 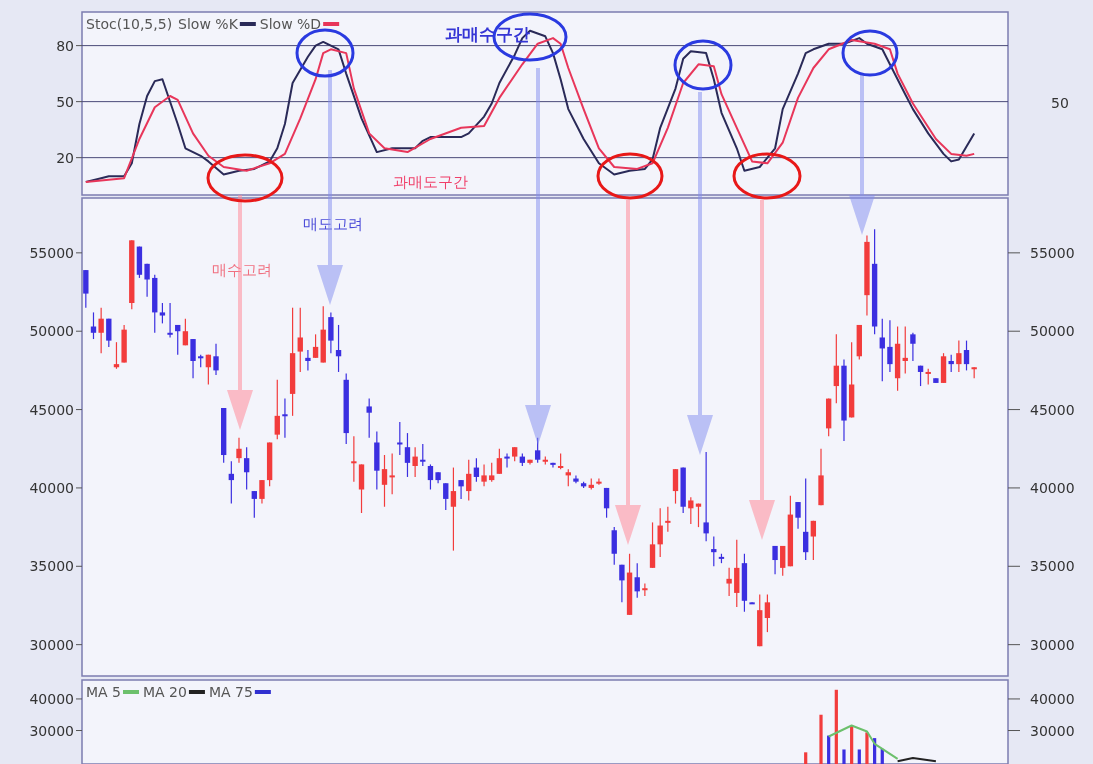 What do you see at coordinates (290, 24) in the screenshot?
I see `legend-label: Slow %D` at bounding box center [290, 24].